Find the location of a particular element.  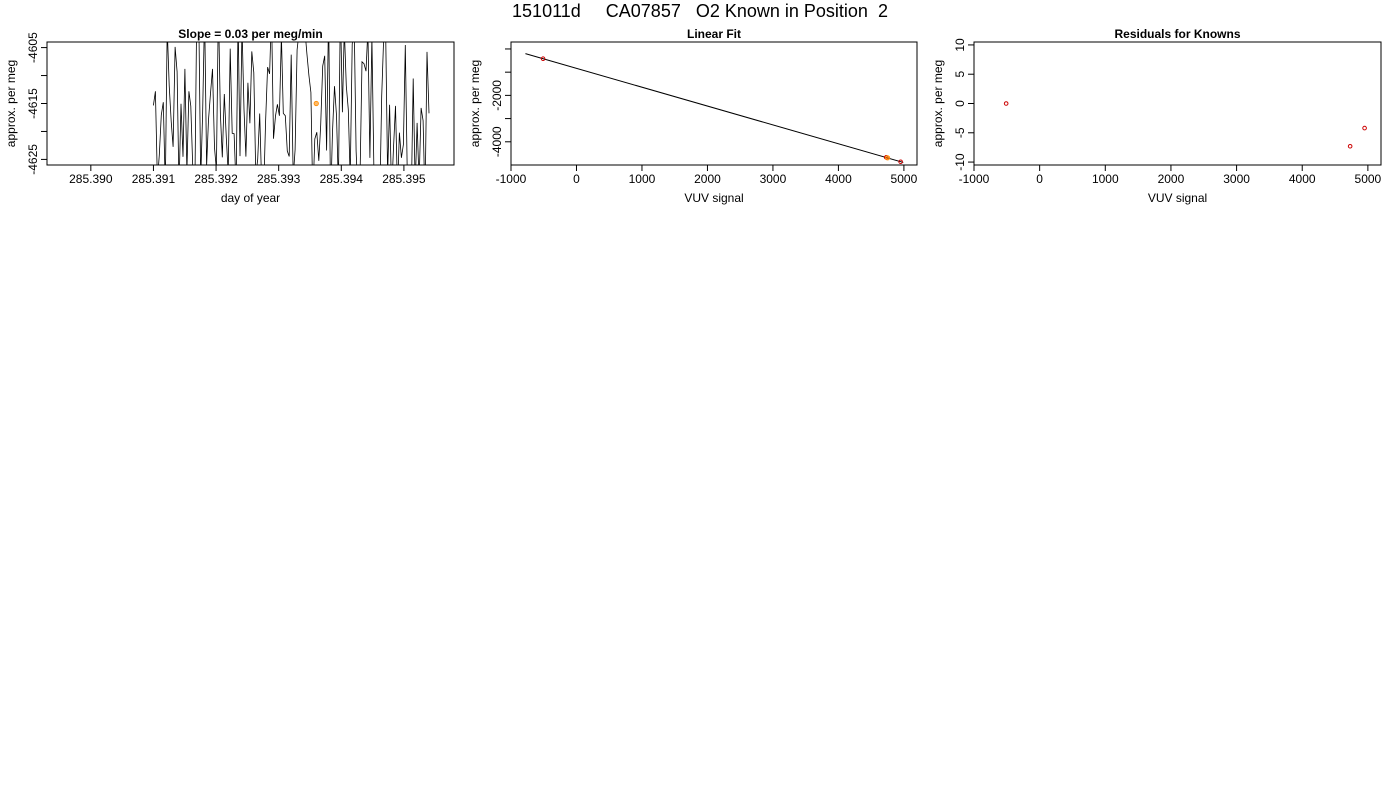

data-trace is located at coordinates (291, 103).